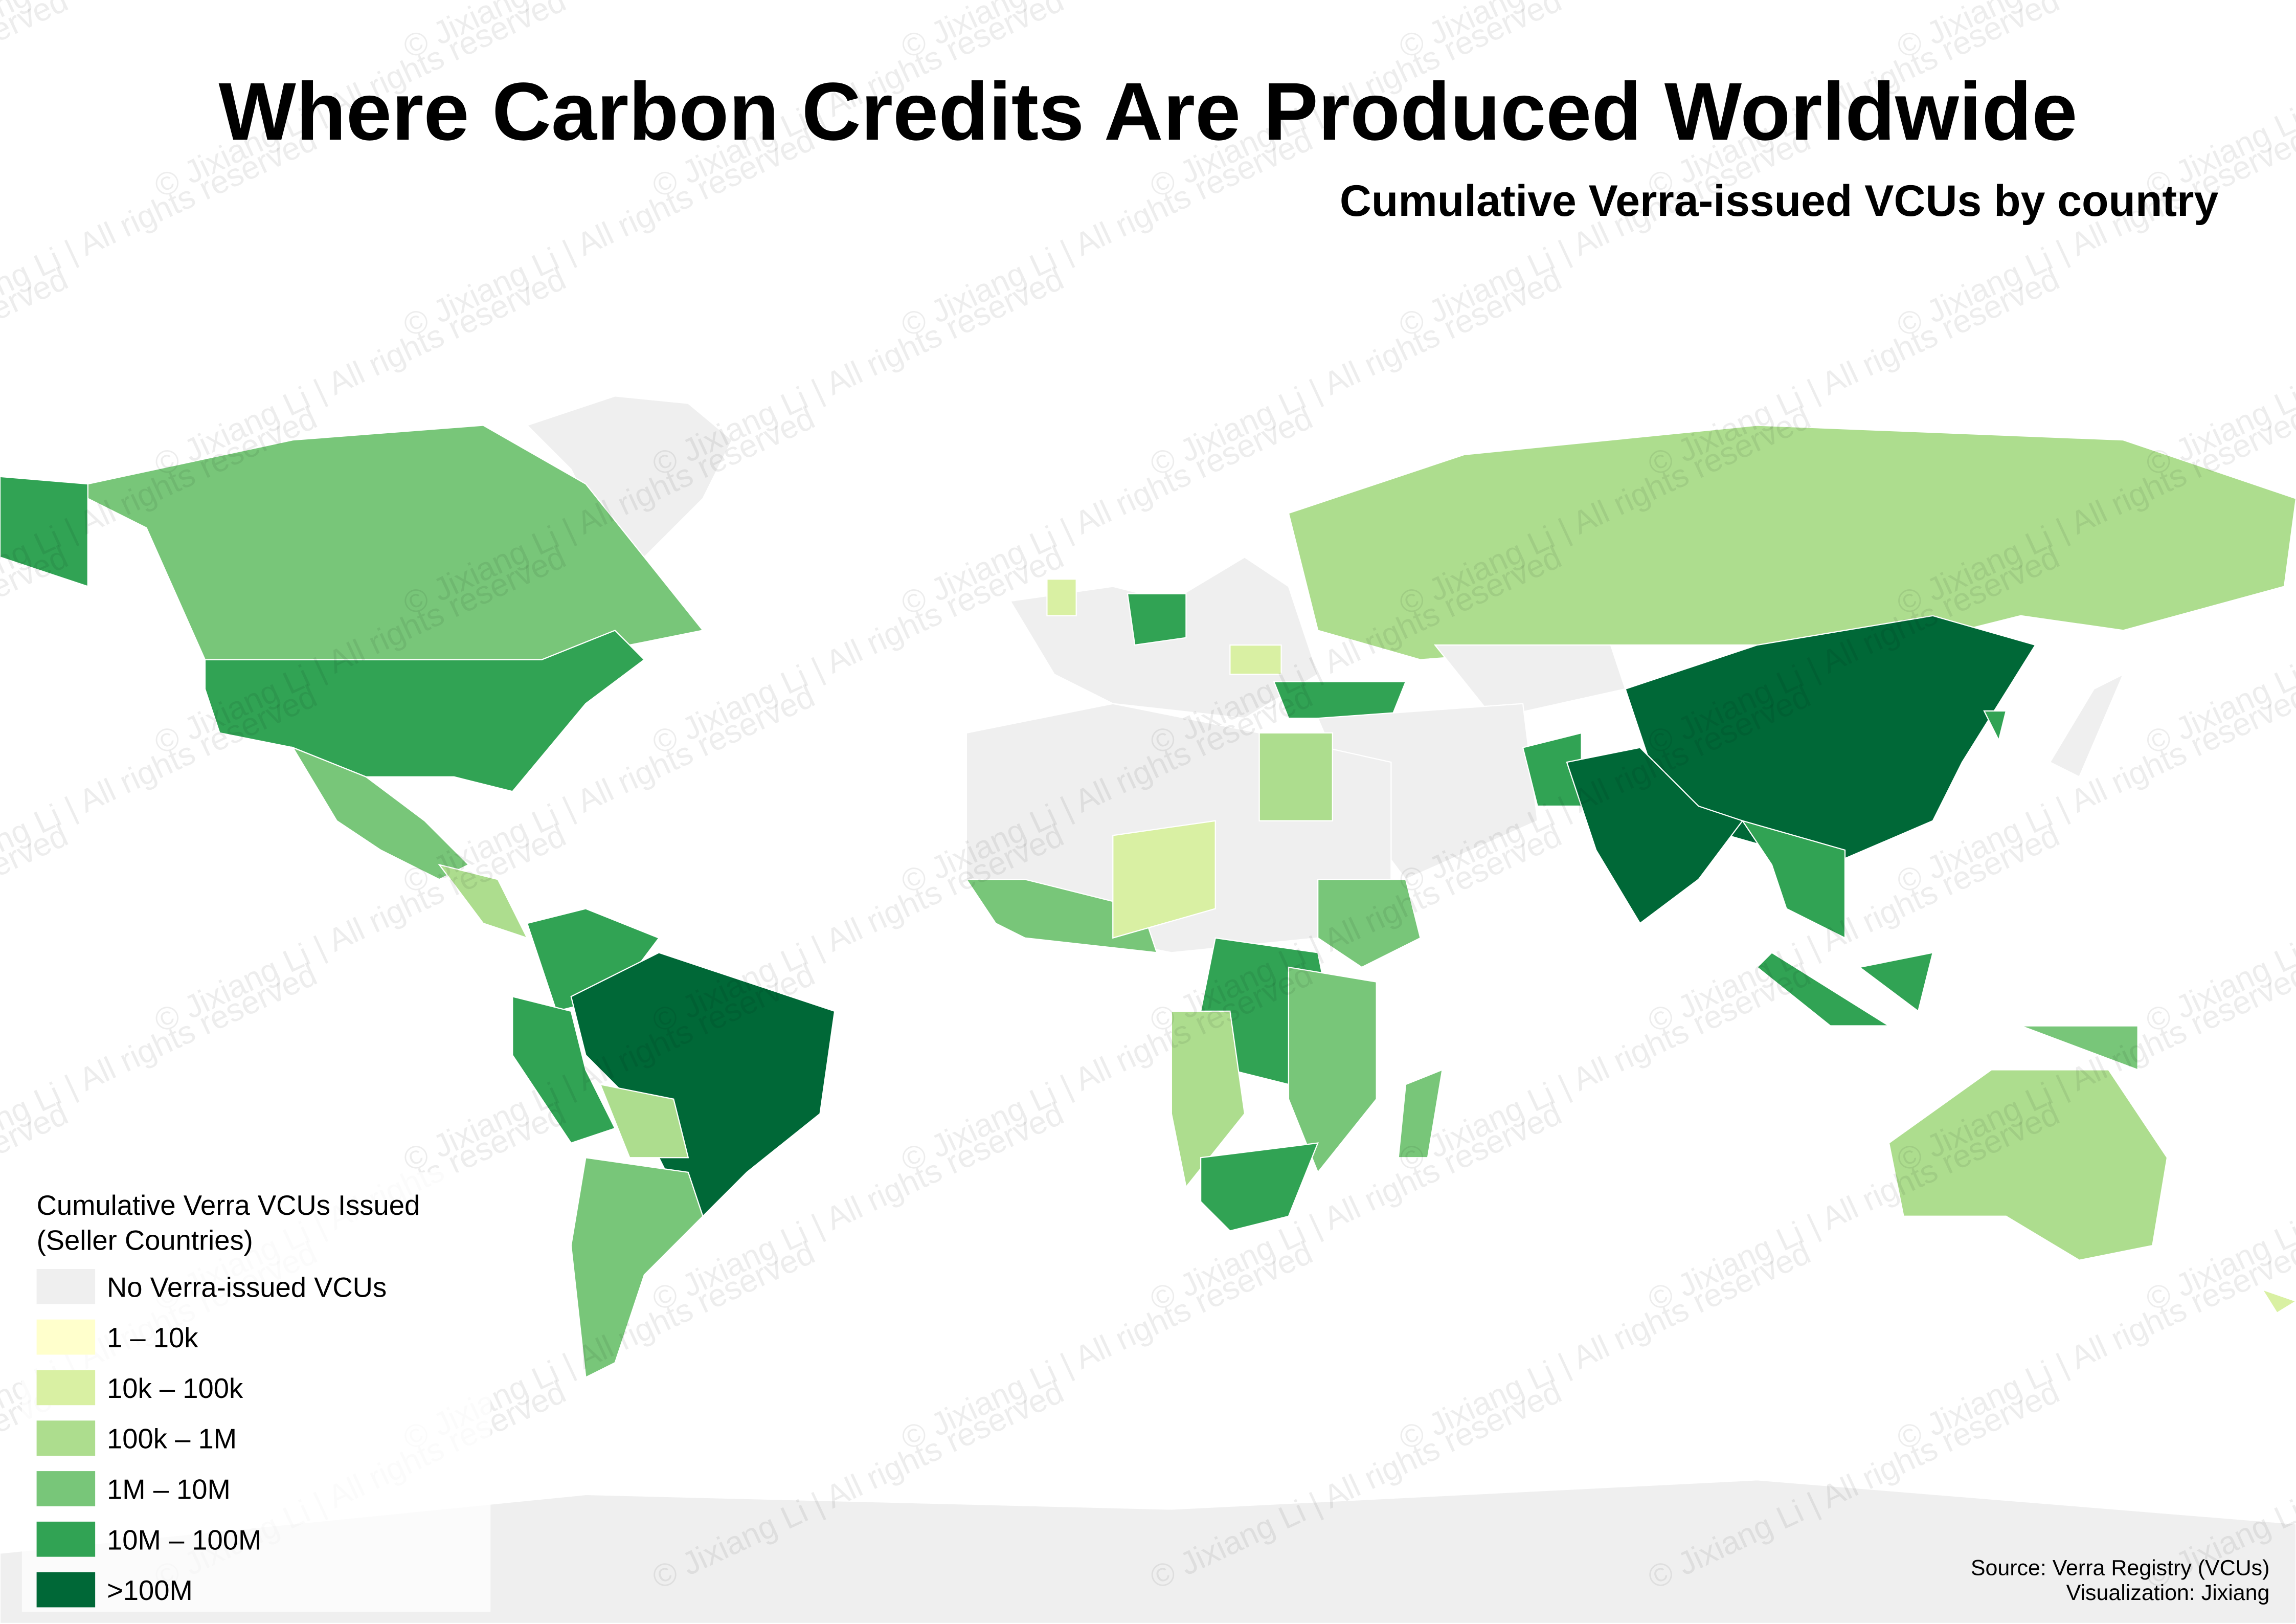  I want to click on legend-label: 1 – 10k, so click(153, 1337).